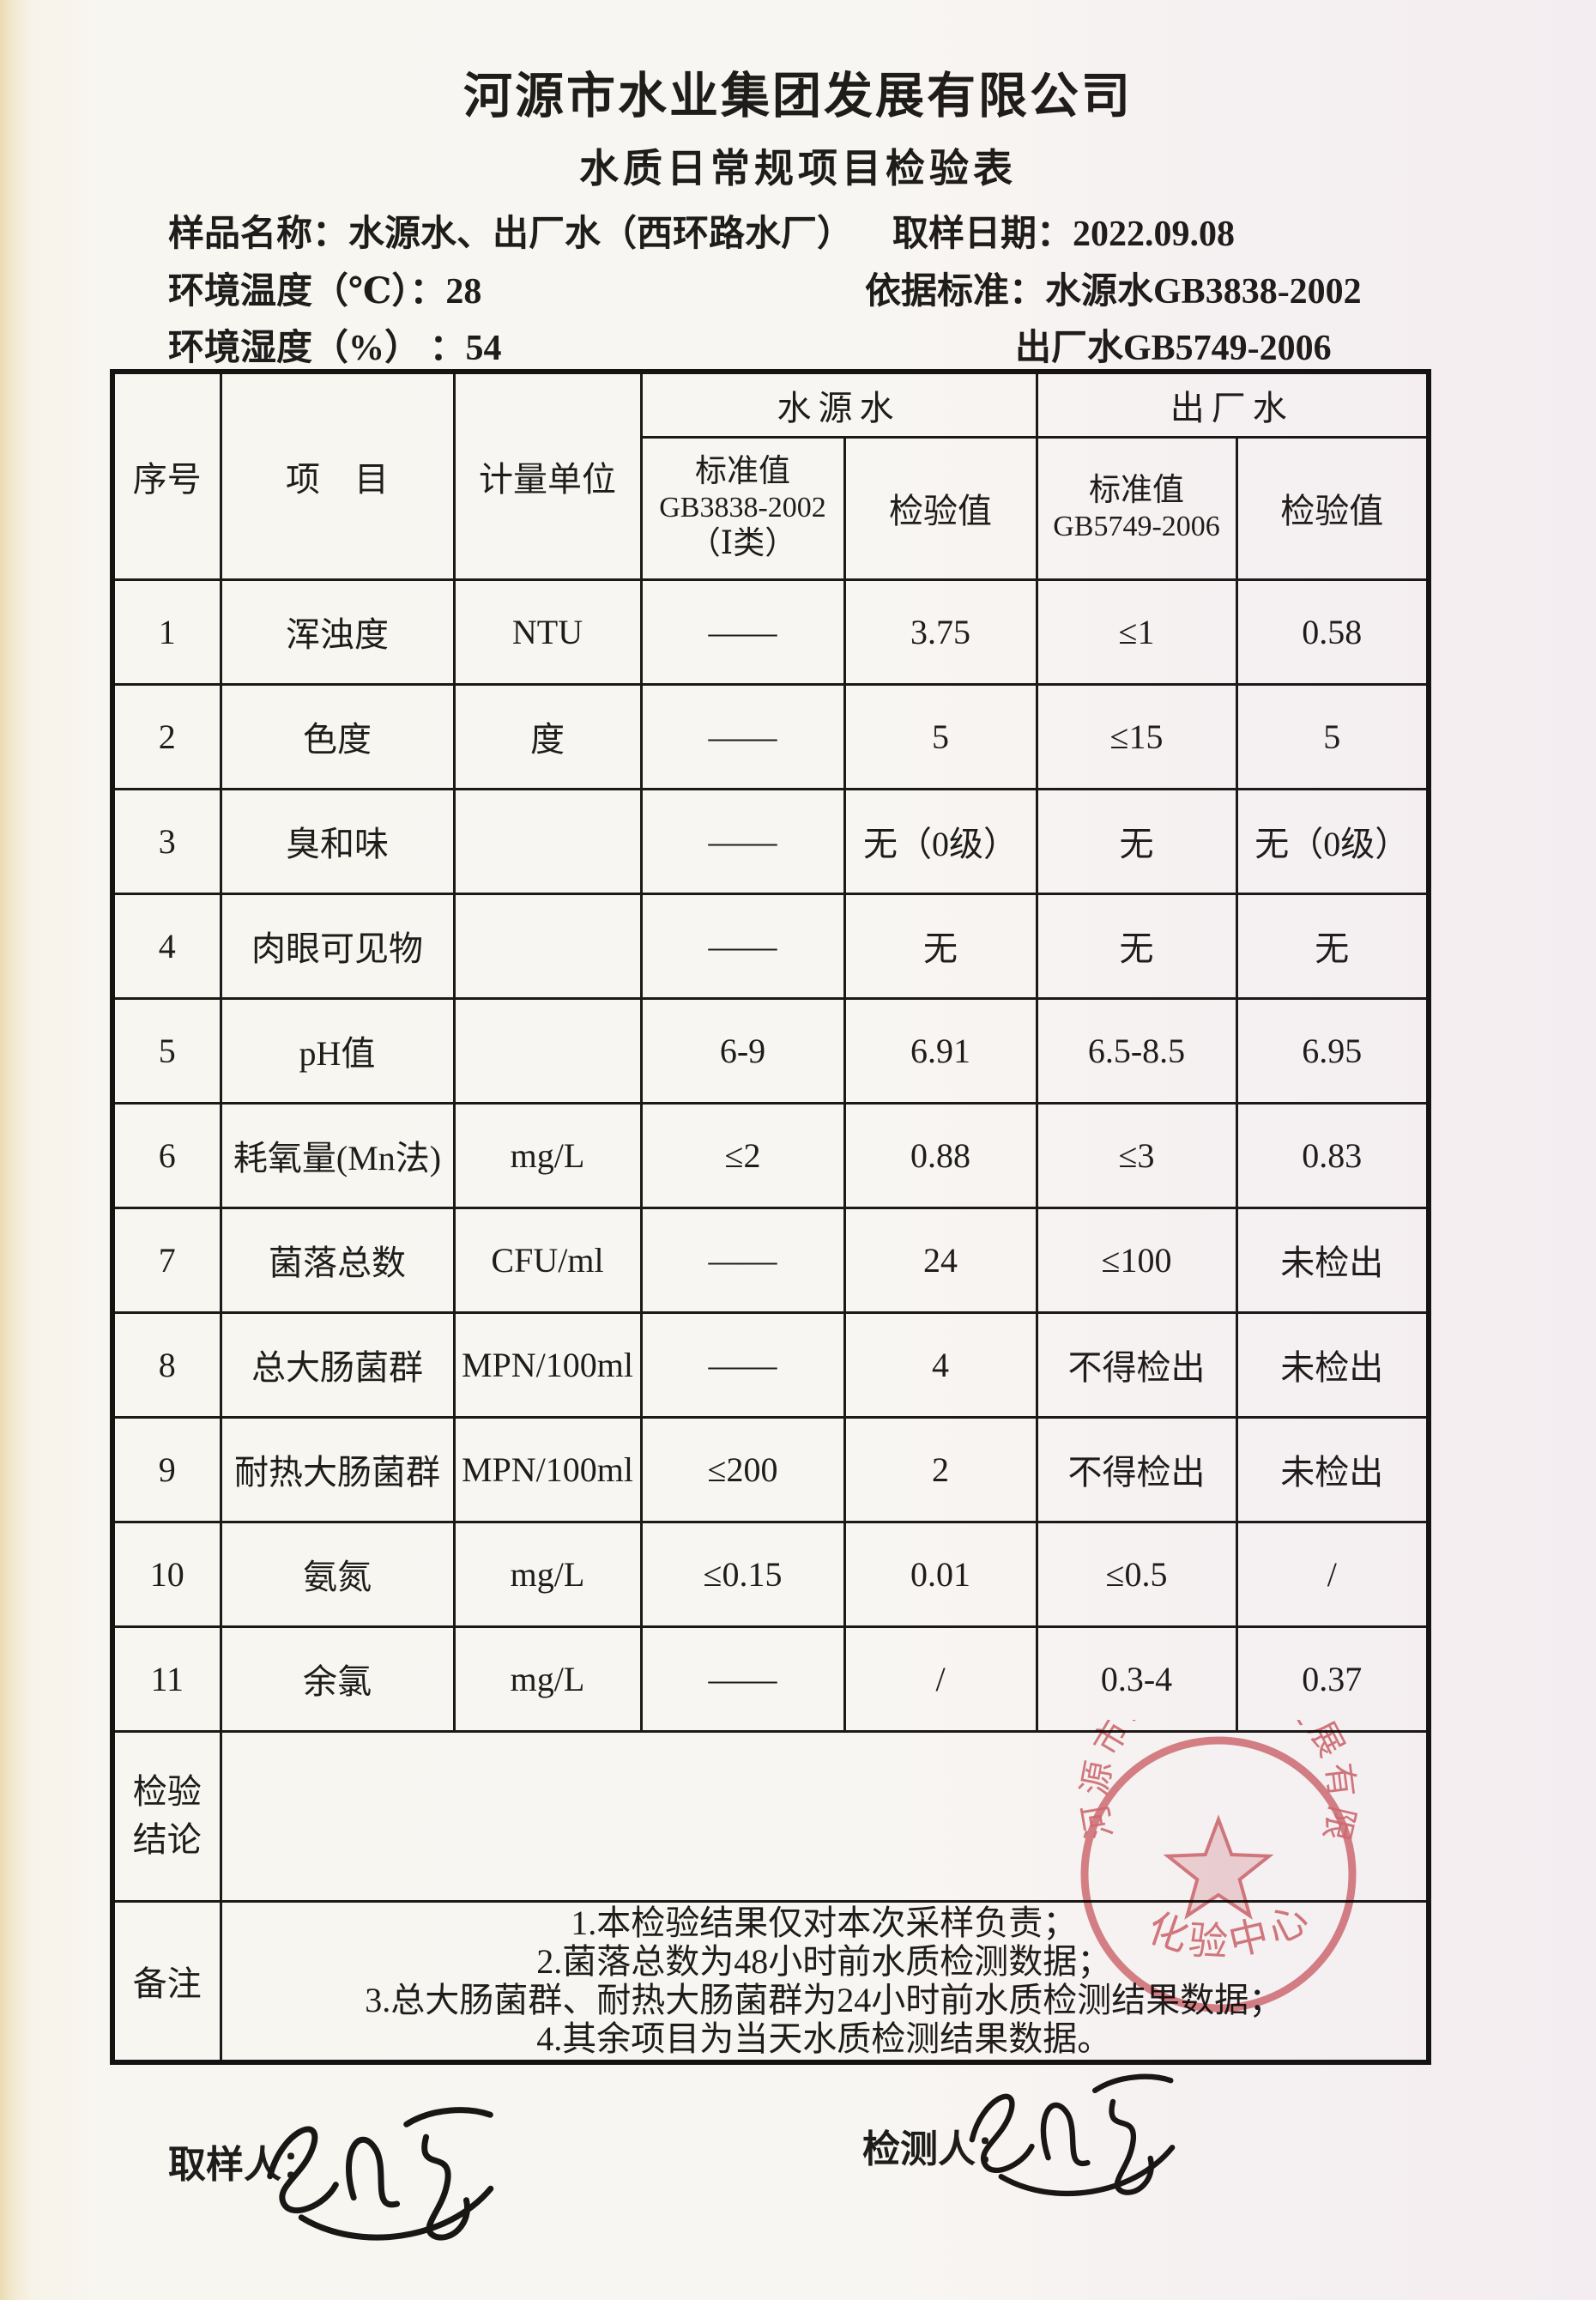 The image size is (1596, 2300). Describe the element at coordinates (167, 632) in the screenshot. I see `cell-no: 1` at that location.